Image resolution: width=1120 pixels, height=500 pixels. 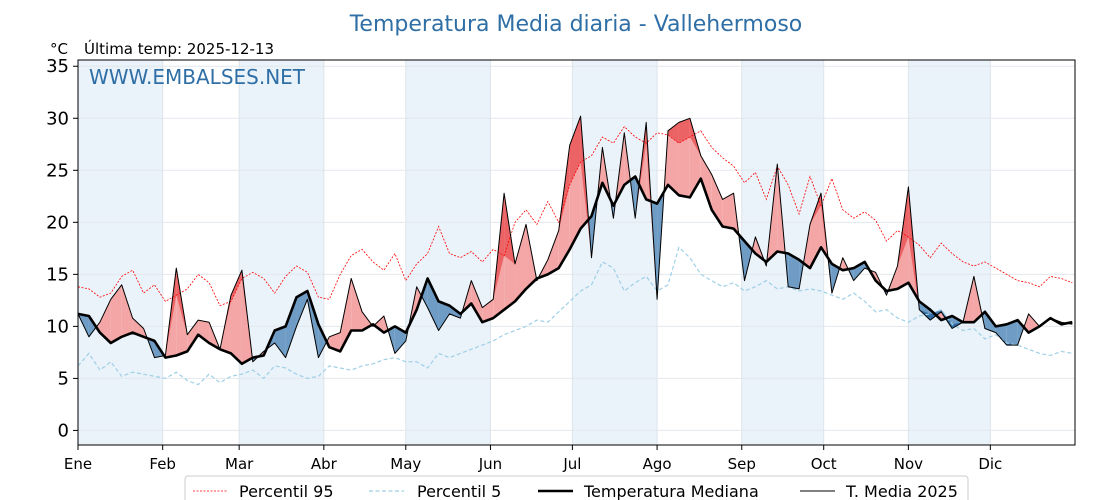 I want to click on month-band-jul, so click(x=615, y=252).